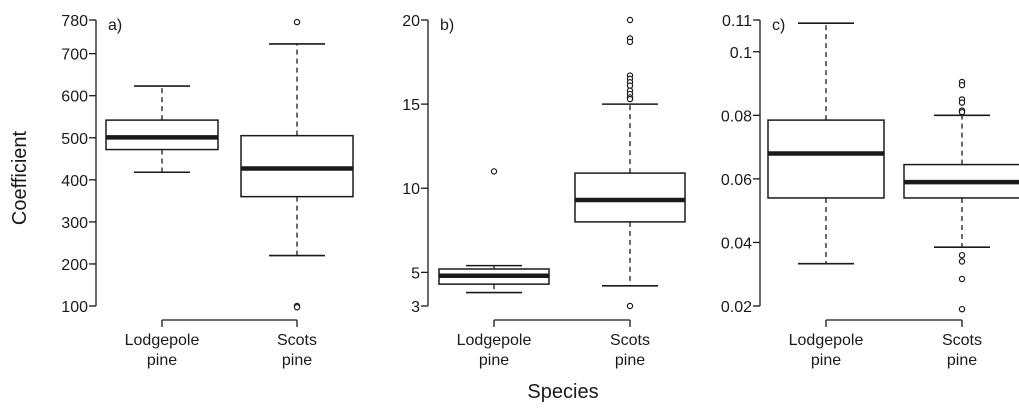 The height and width of the screenshot is (409, 1019). I want to click on y-tick-label: 400, so click(74, 181).